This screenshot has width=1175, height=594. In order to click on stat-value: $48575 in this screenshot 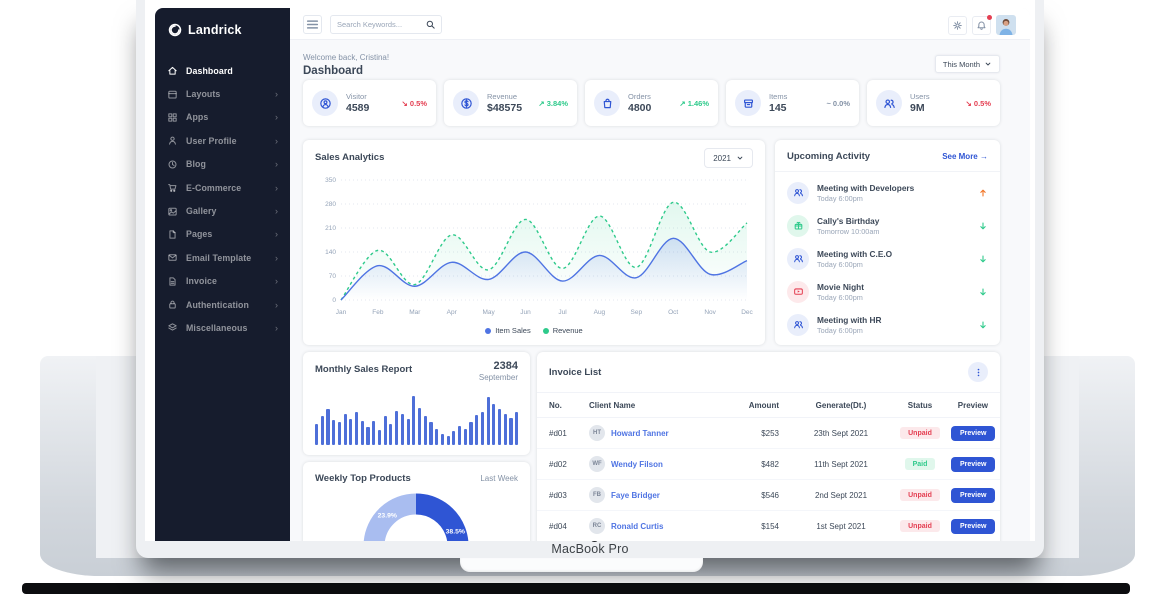, I will do `click(505, 108)`.